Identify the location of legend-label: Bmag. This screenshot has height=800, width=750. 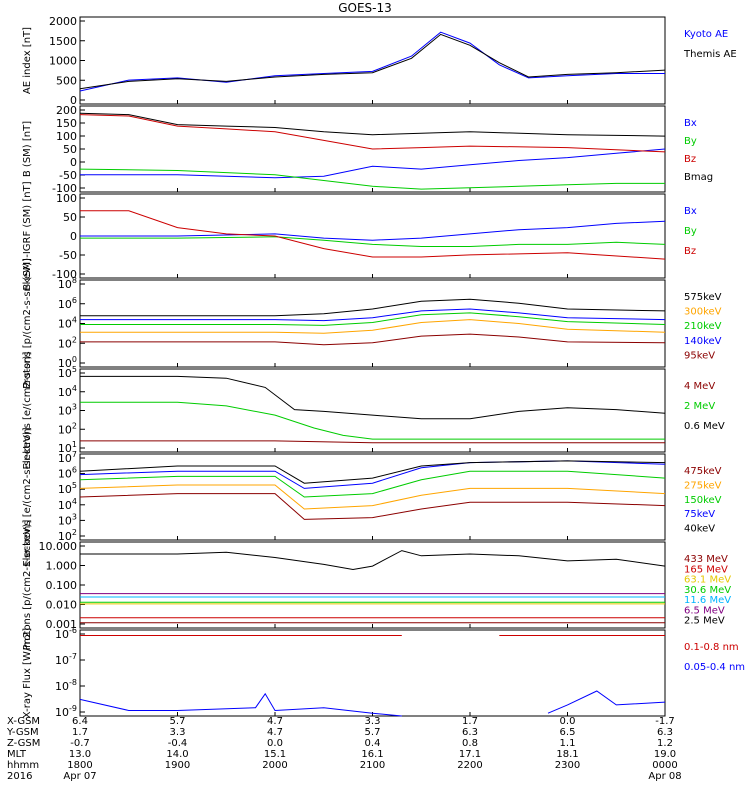
(698, 177).